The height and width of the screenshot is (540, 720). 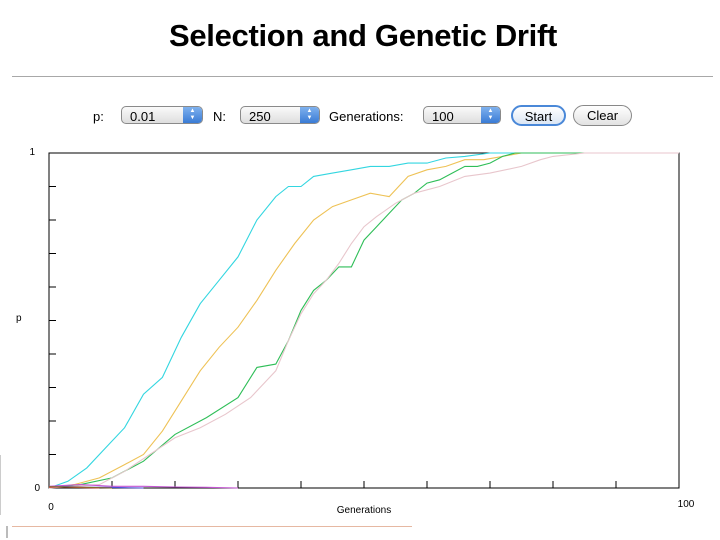 What do you see at coordinates (364, 510) in the screenshot?
I see `x-axis-label: Generations` at bounding box center [364, 510].